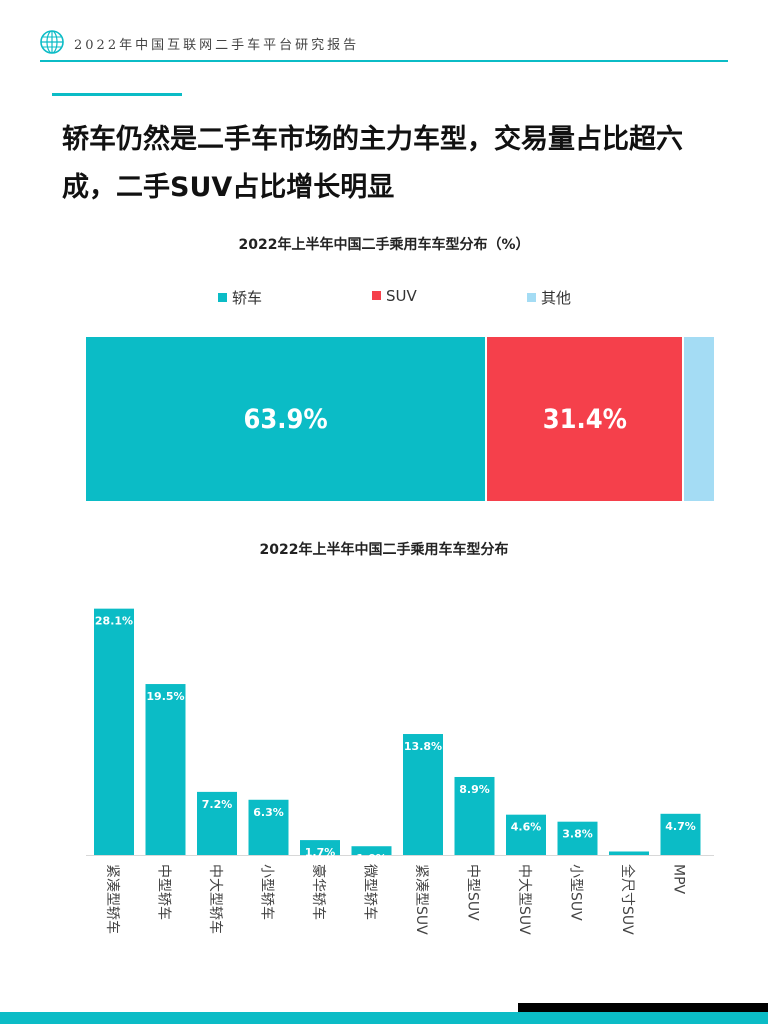  Describe the element at coordinates (215, 899) in the screenshot. I see `category-label-2: 中大型轿车` at that location.